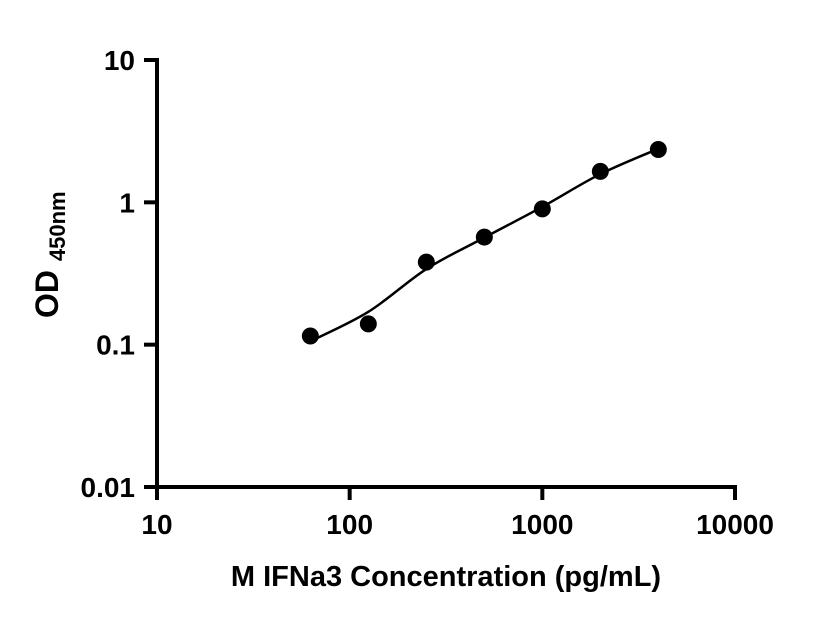  I want to click on x-tick-label: 10000, so click(735, 524).